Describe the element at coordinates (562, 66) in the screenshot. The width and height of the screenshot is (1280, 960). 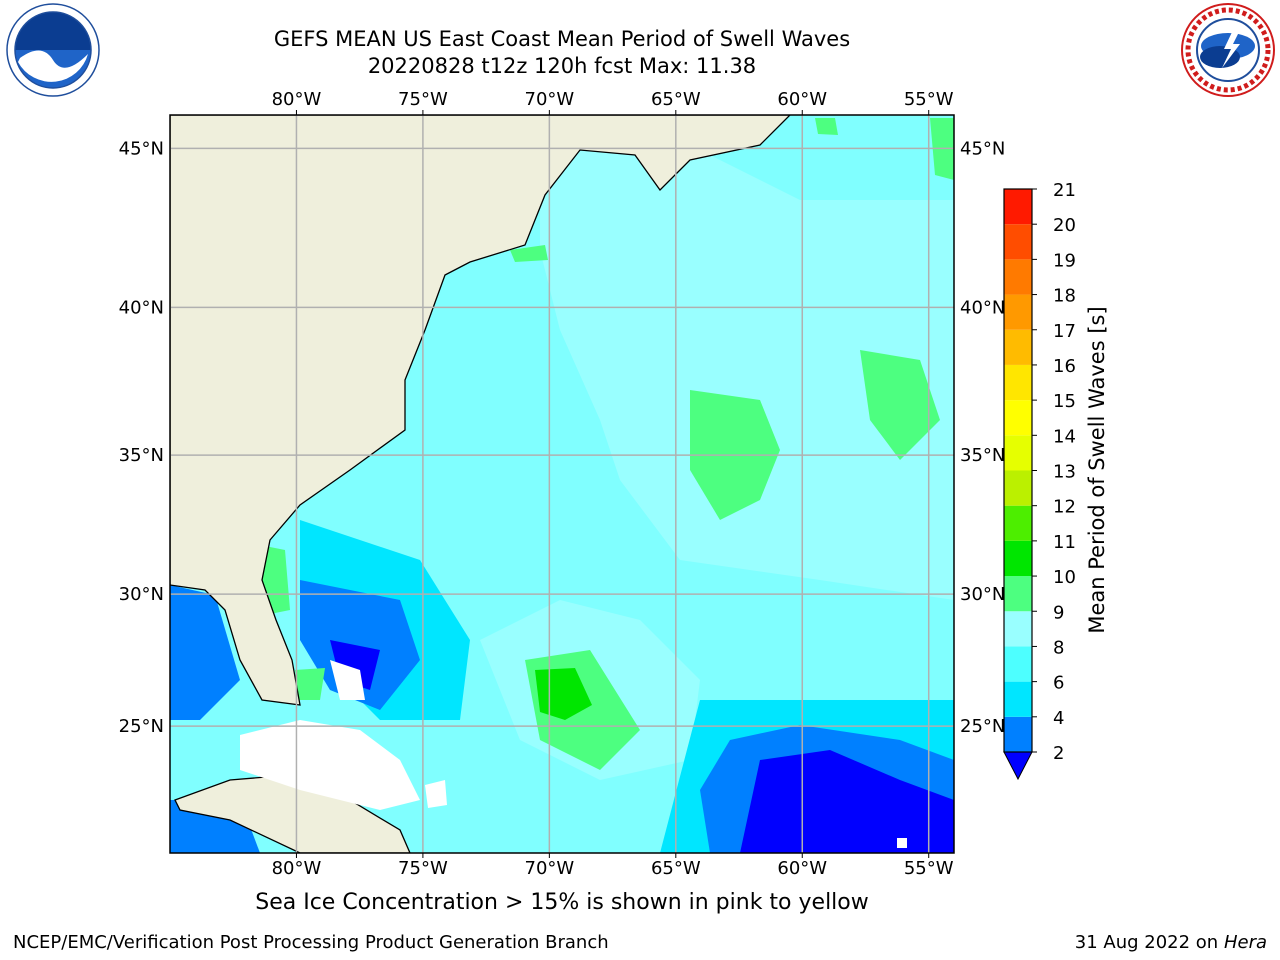
I see `chart-subtitle: 20220828 t12z 120h fcst Max: 11.38` at that location.